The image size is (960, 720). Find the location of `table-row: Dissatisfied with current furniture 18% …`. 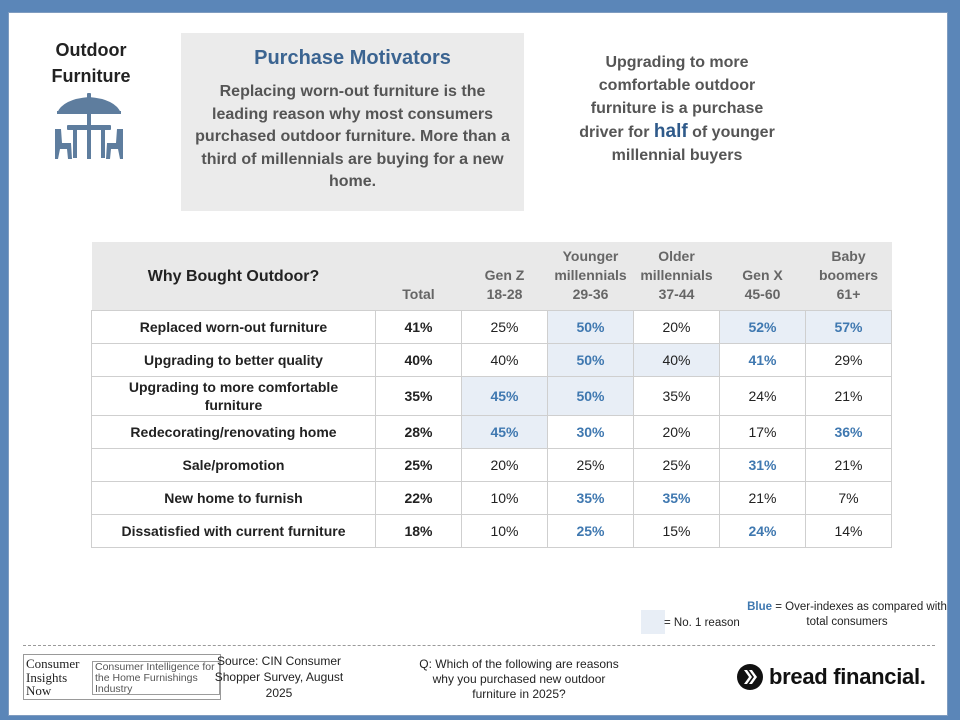

table-row: Dissatisfied with current furniture 18% … is located at coordinates (491, 531).